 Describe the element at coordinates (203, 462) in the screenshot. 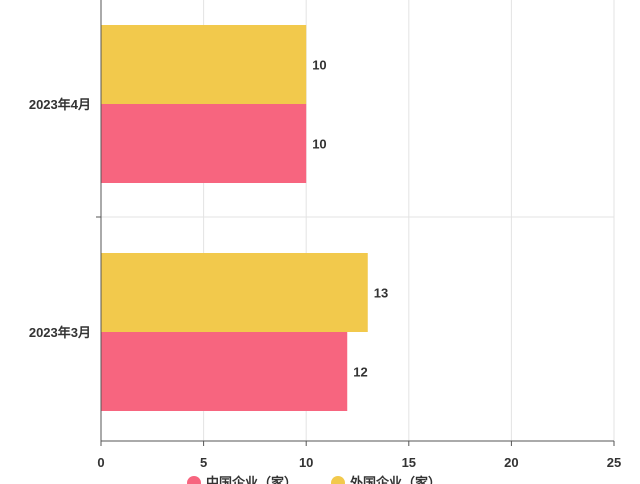

I see `x-tick-label: 5` at that location.